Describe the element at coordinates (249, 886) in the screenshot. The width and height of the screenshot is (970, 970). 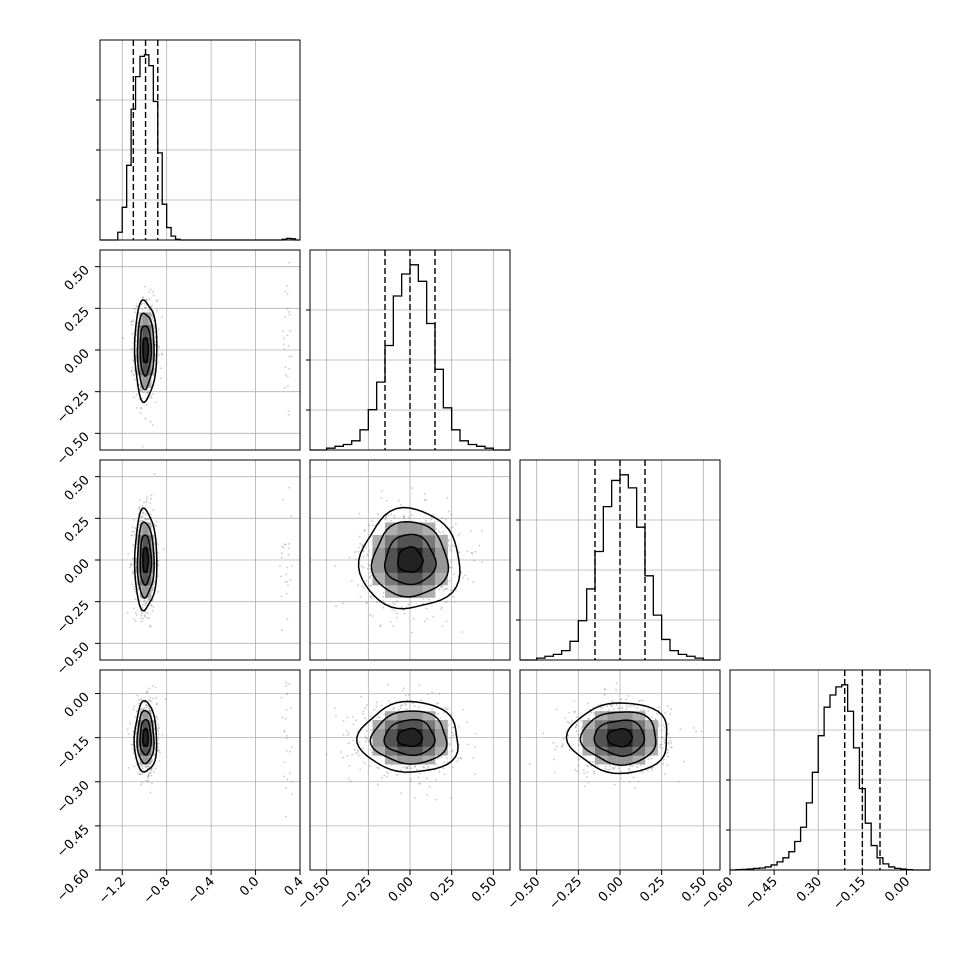
I see `x-tick-label: 0.0` at that location.